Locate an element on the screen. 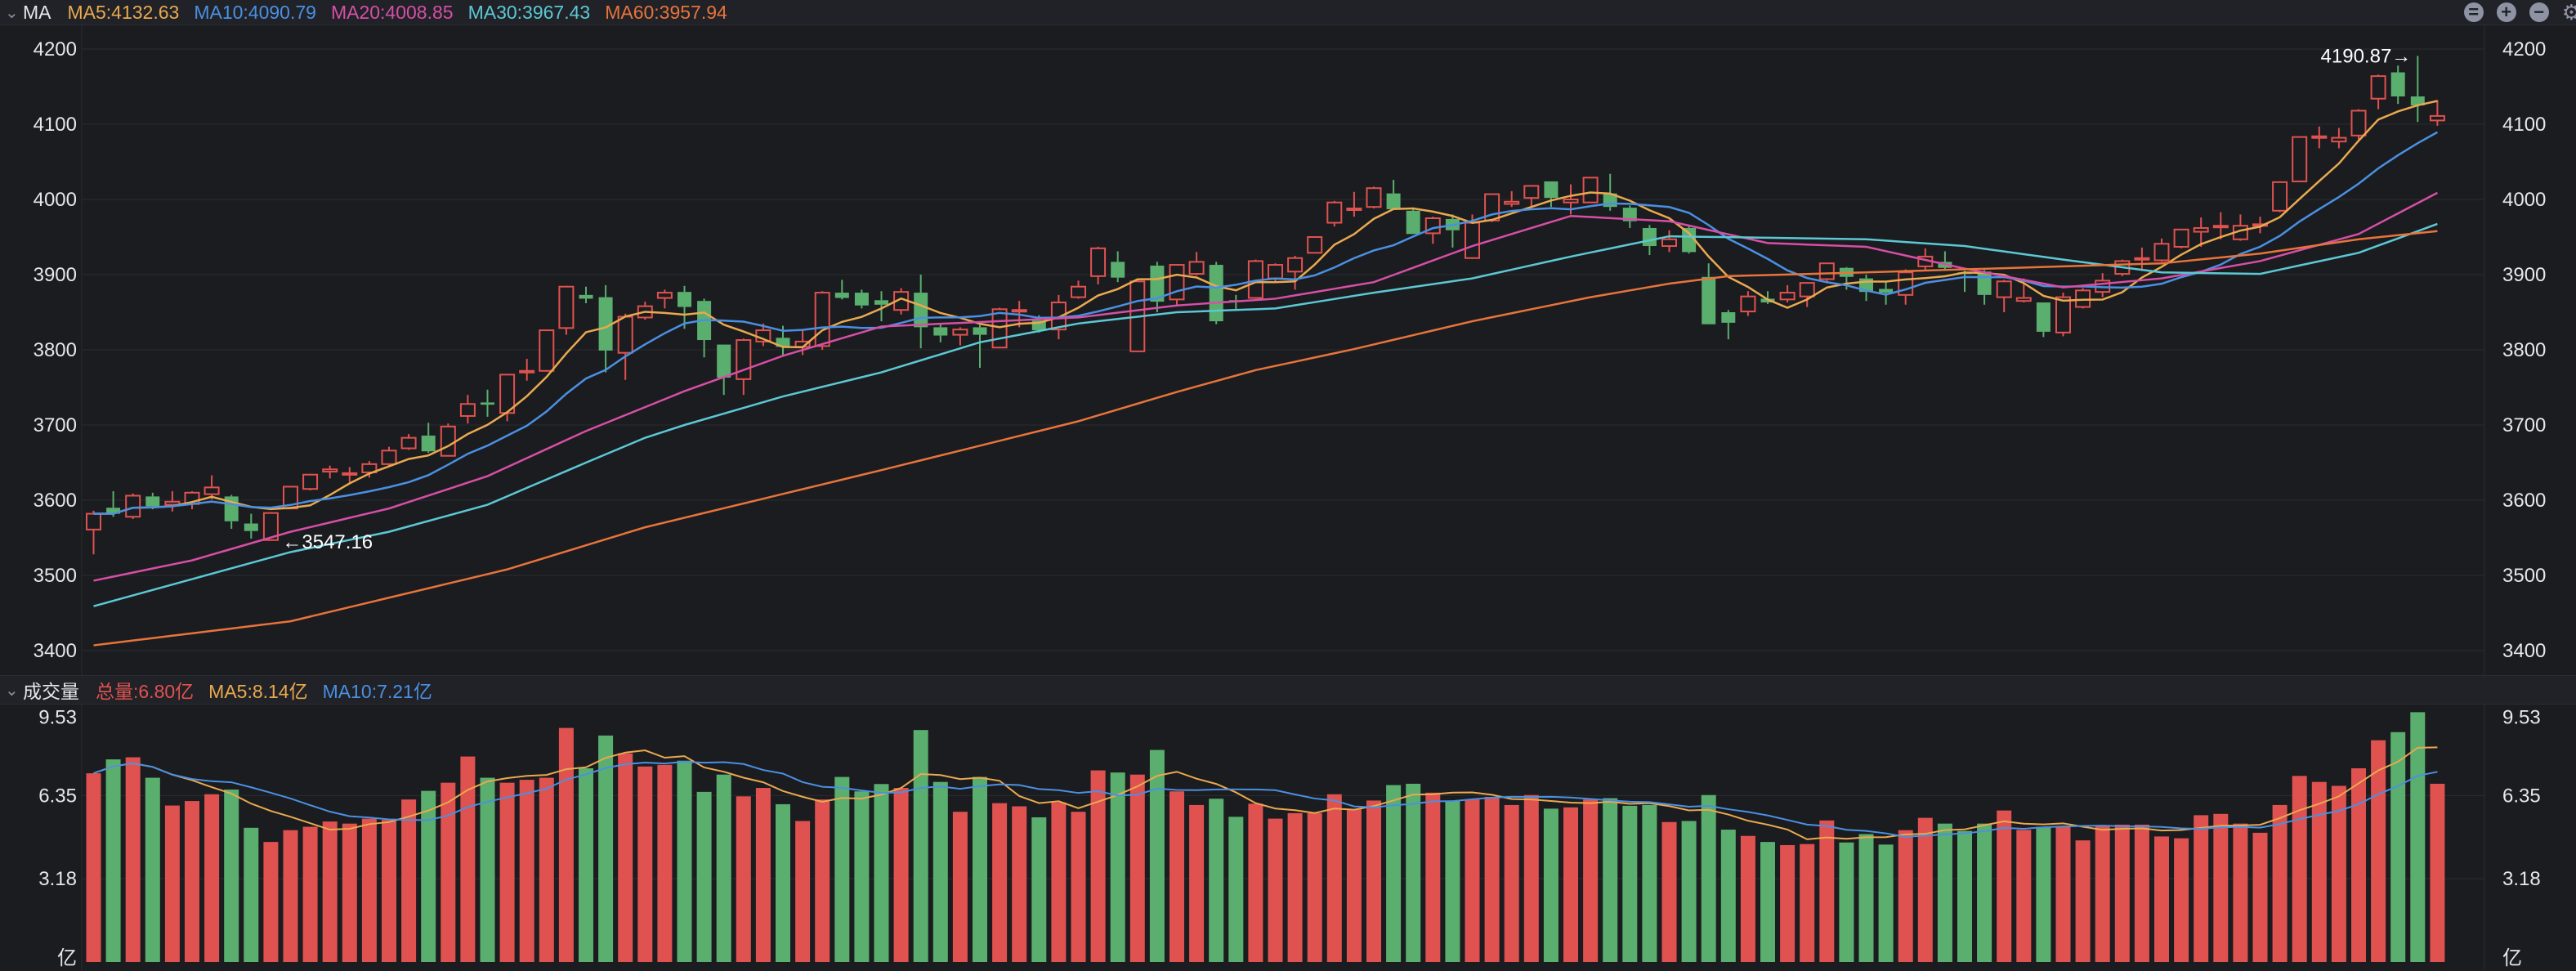 The width and height of the screenshot is (2576, 971). y-tick-label-right: 3500 is located at coordinates (2524, 576).